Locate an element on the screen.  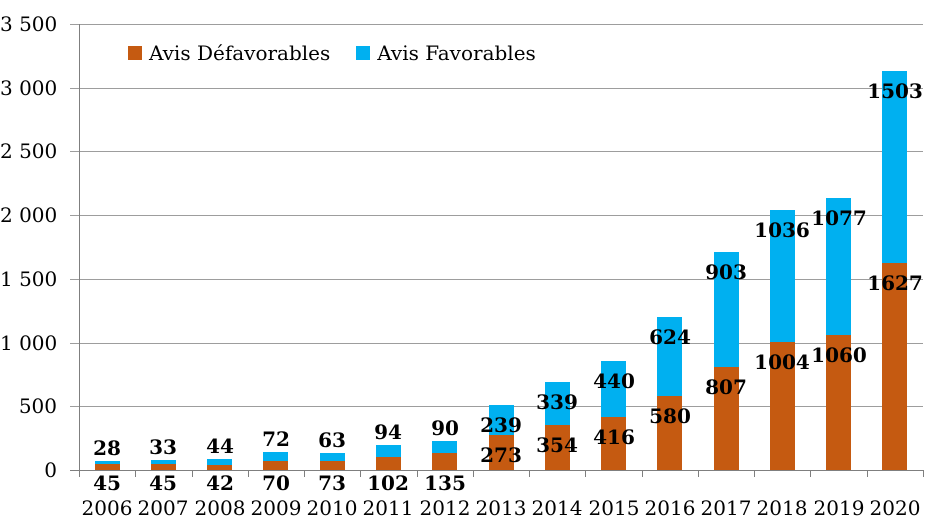
legend-label-defavorables: Avis Défavorables is located at coordinates (240, 53).